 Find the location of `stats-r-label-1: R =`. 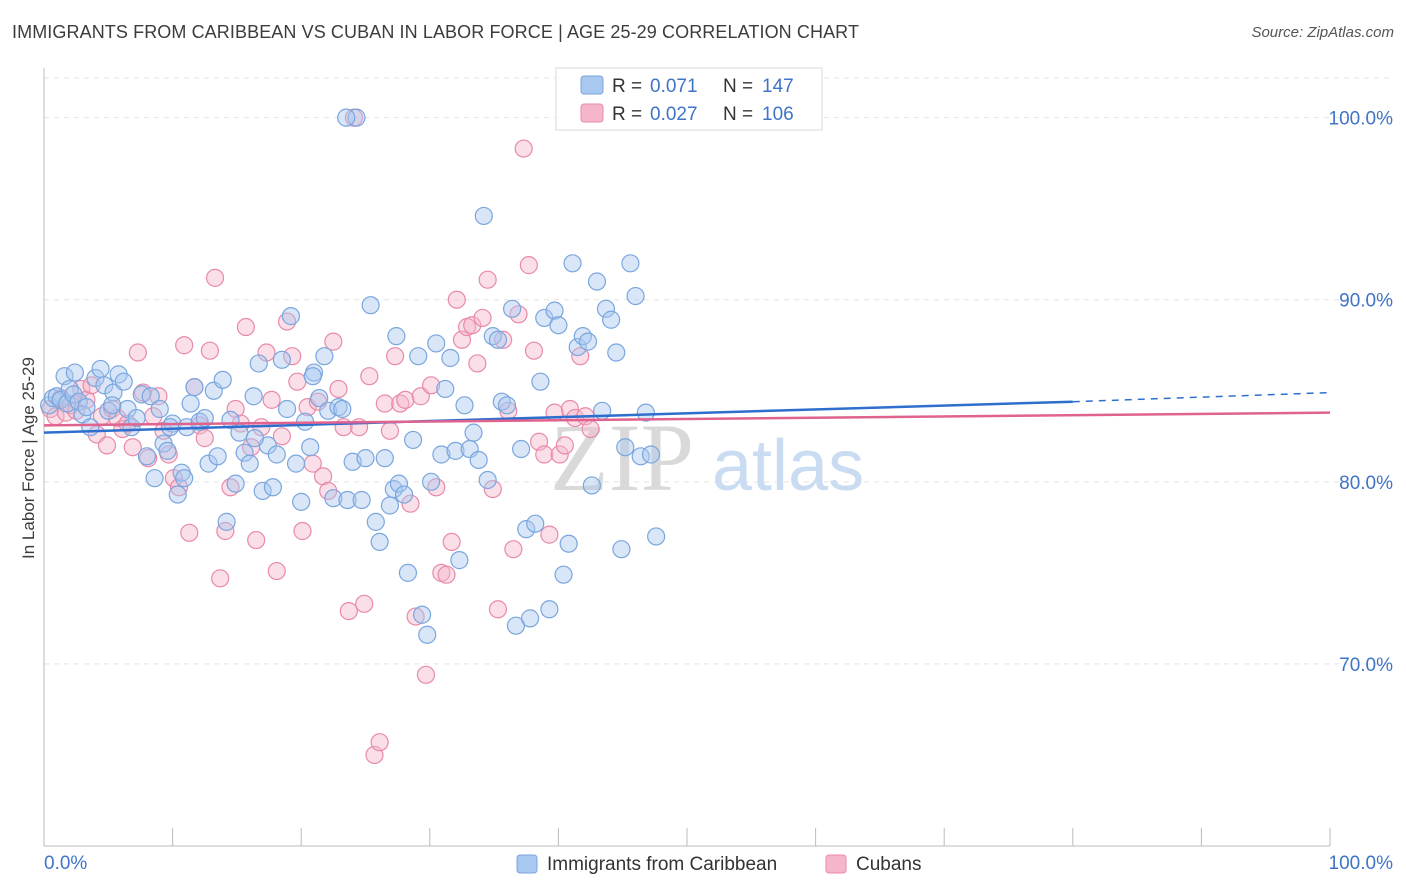

stats-r-label-1: R = is located at coordinates (627, 86).